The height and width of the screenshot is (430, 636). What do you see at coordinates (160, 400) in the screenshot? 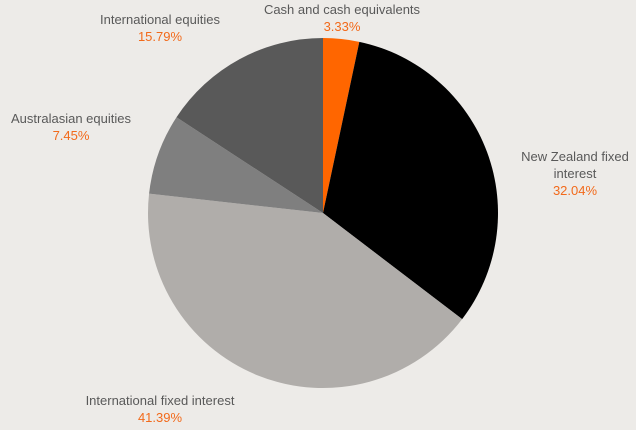
I see `label-intl-fixed-name: International fixed interest` at bounding box center [160, 400].